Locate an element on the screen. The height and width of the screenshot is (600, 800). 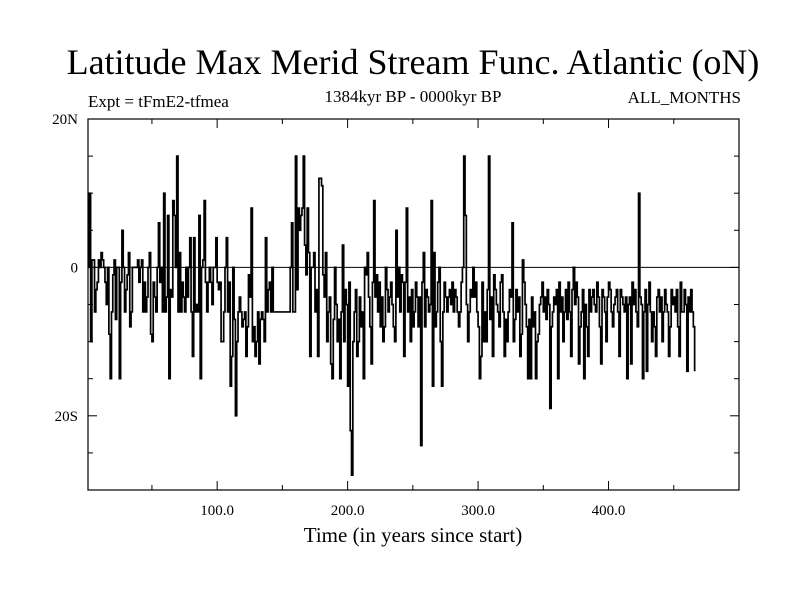
y-tick-label: 0 is located at coordinates (75, 268).